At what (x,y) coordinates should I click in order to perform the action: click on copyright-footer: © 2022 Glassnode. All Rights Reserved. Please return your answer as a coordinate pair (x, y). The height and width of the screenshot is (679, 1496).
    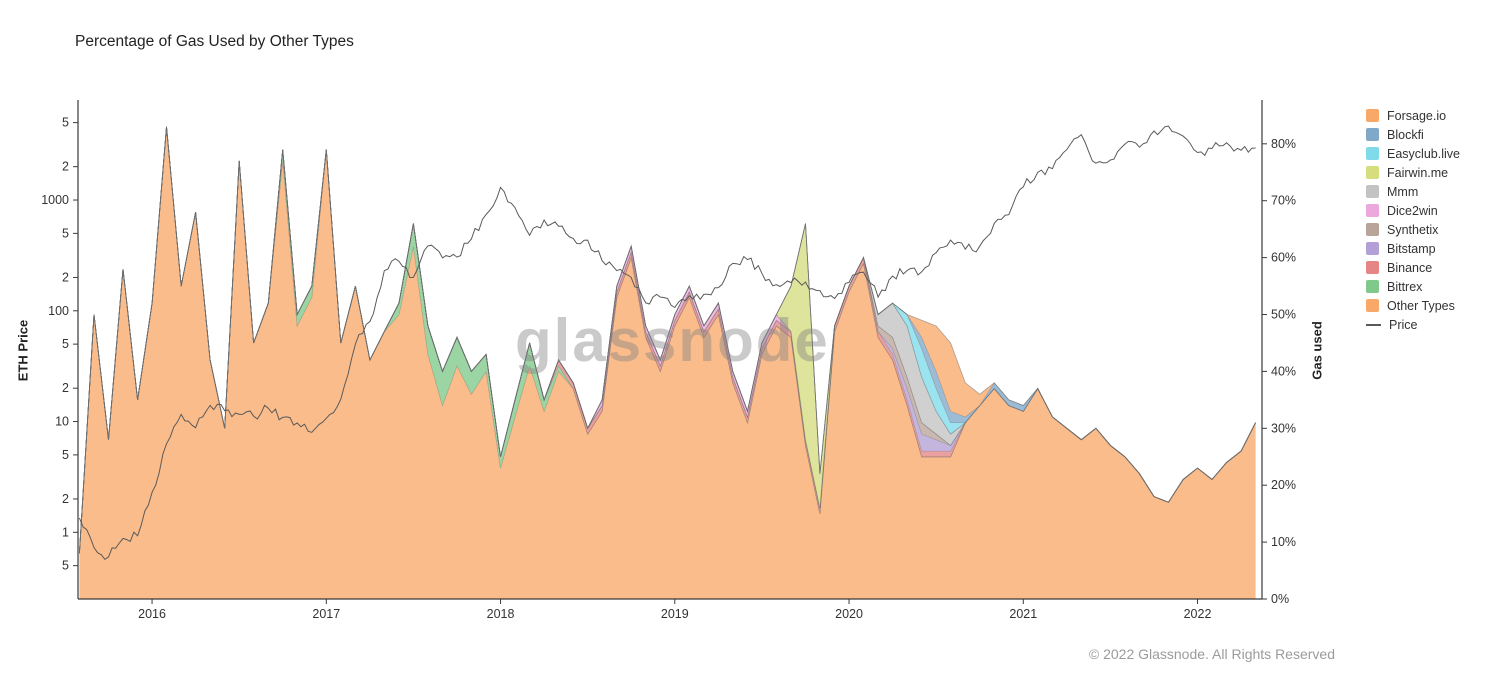
    Looking at the image, I should click on (1211, 654).